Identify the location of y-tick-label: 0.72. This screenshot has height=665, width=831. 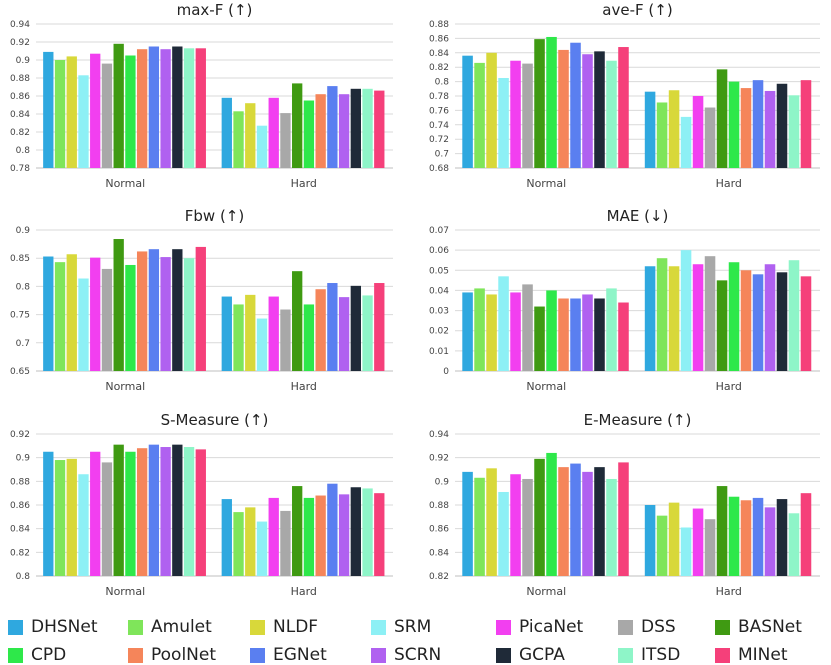
(439, 140).